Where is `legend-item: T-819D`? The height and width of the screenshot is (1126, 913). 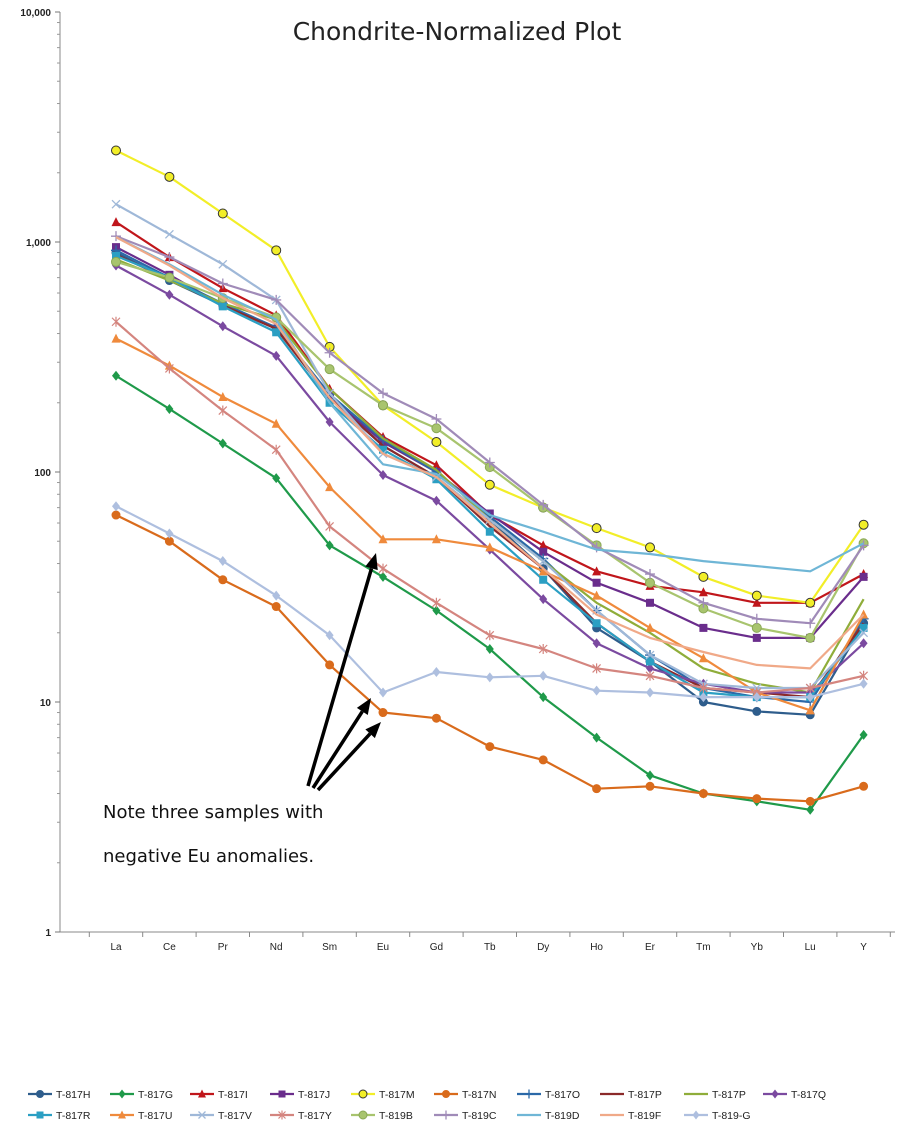 legend-item: T-819D is located at coordinates (548, 1116).